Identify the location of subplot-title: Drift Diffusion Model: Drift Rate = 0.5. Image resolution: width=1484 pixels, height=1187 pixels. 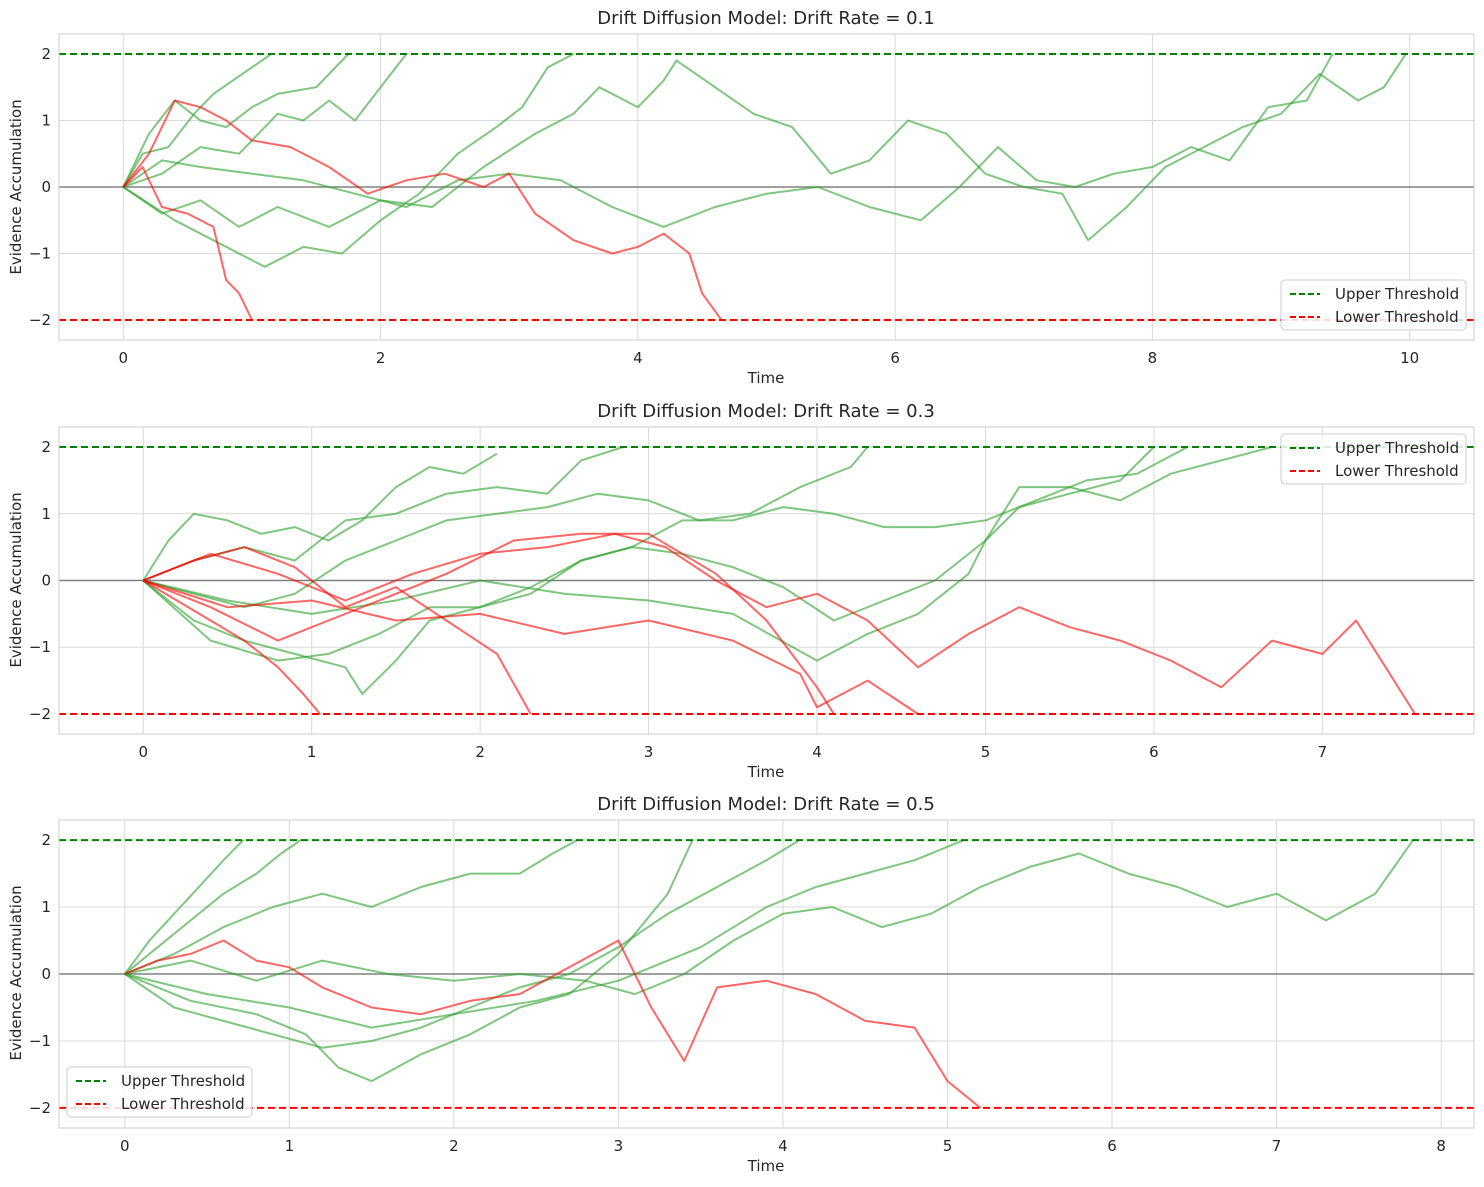
(766, 804).